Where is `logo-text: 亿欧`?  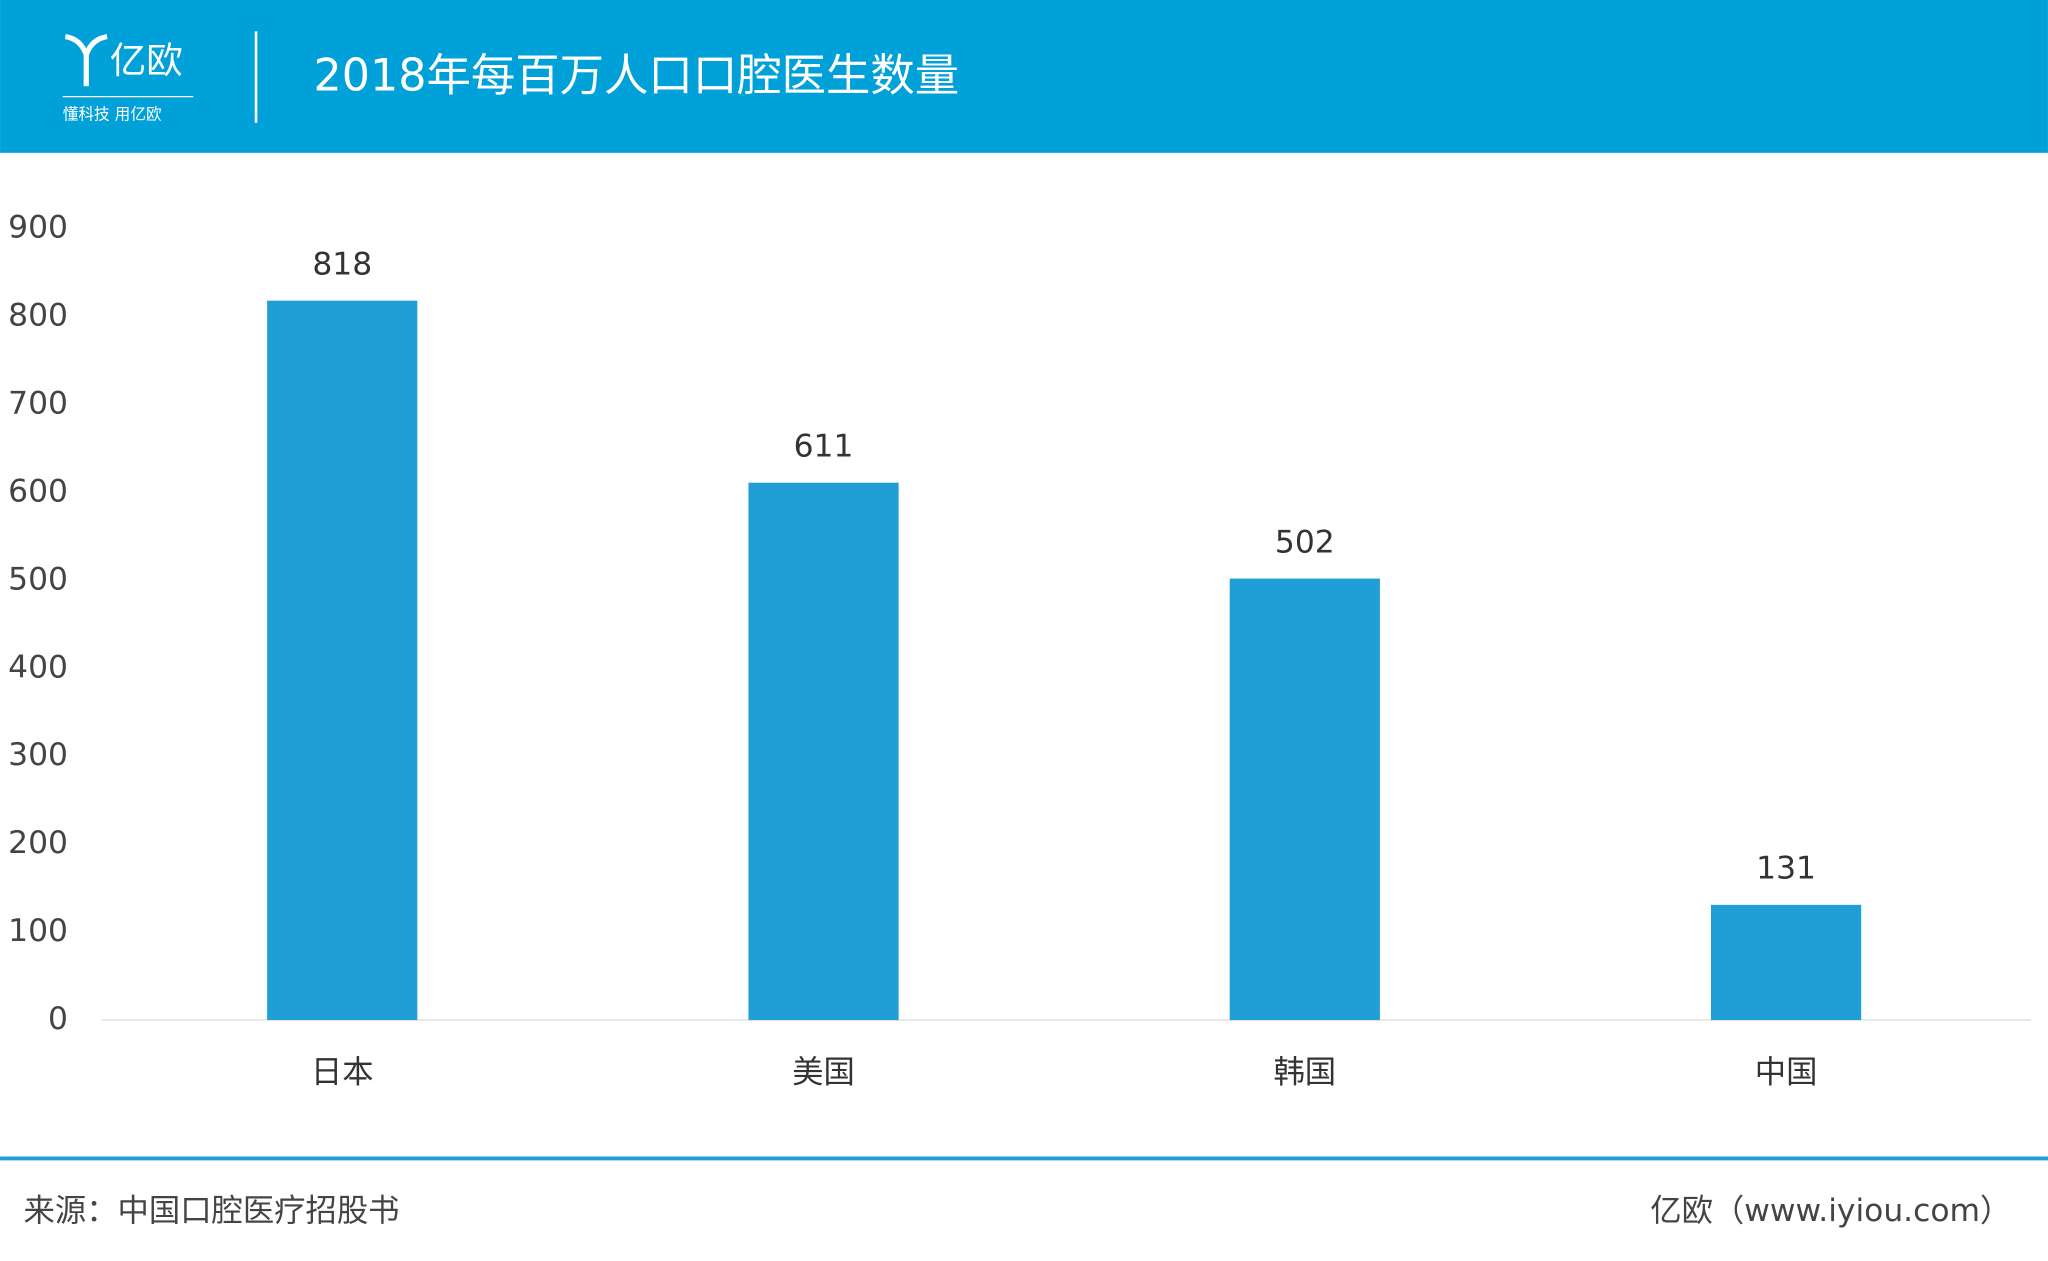
logo-text: 亿欧 is located at coordinates (146, 60).